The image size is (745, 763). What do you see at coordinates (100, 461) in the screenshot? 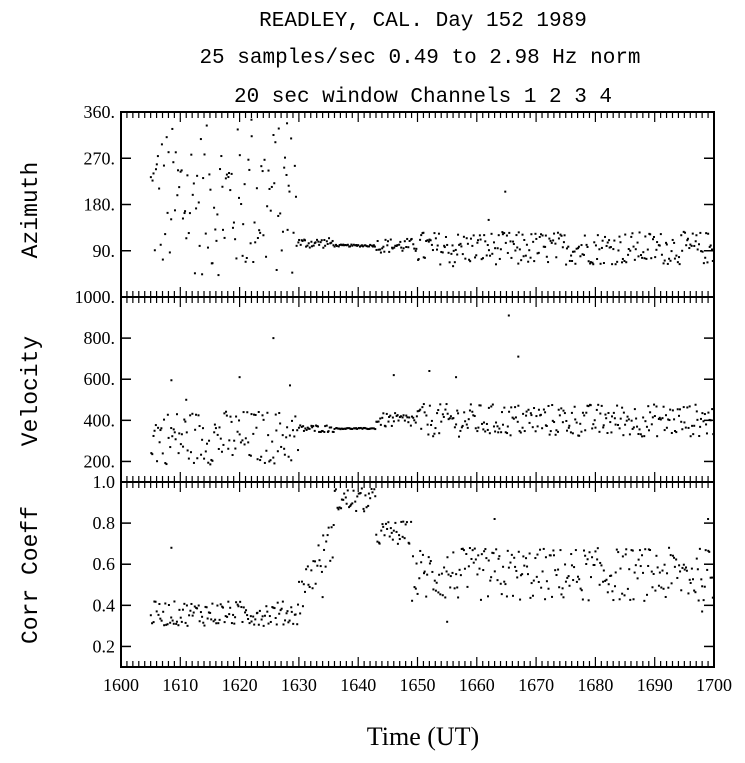
I see `velocity-y-tick-label: 200.` at bounding box center [100, 461].